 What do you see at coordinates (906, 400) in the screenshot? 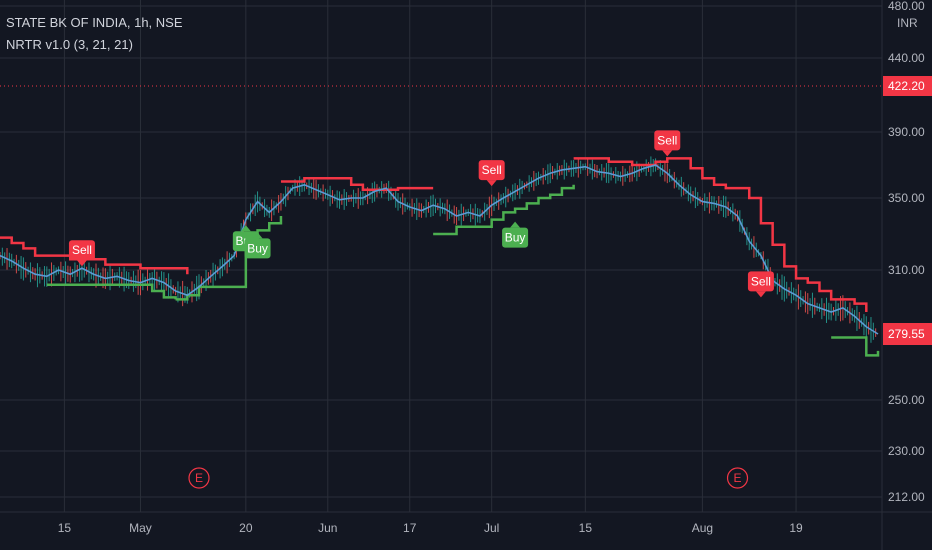
I see `price-tick-label: 250.00` at bounding box center [906, 400].